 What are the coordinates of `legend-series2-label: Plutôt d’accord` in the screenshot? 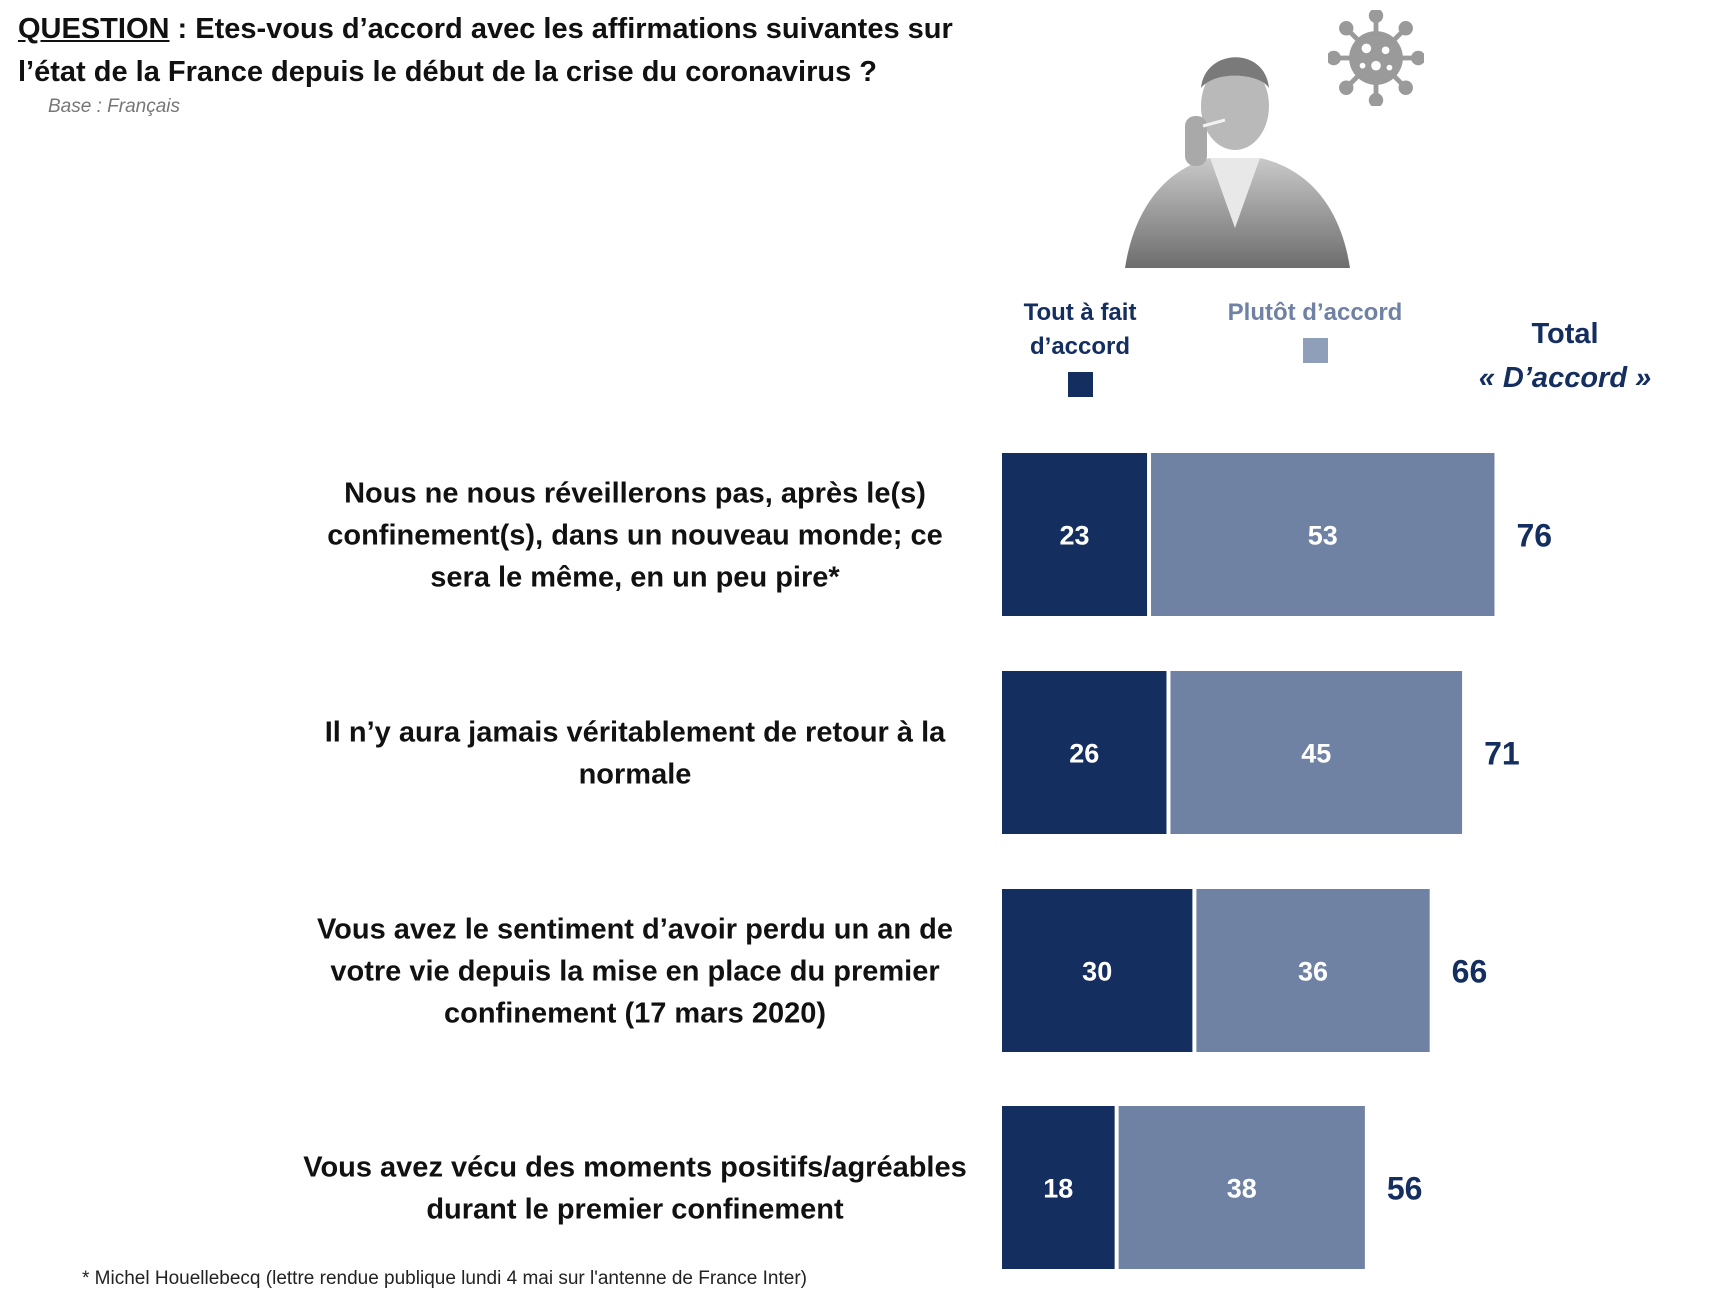 It's located at (1315, 312).